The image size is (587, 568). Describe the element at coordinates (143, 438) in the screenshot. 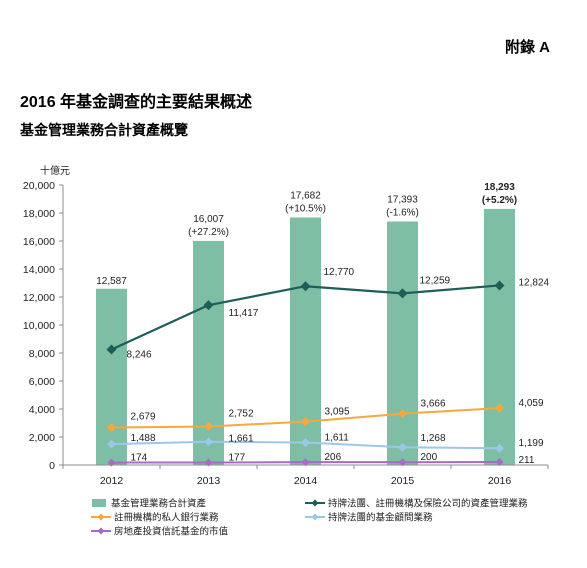

I see `point-label-fund-advisory-2012: 1,488` at that location.